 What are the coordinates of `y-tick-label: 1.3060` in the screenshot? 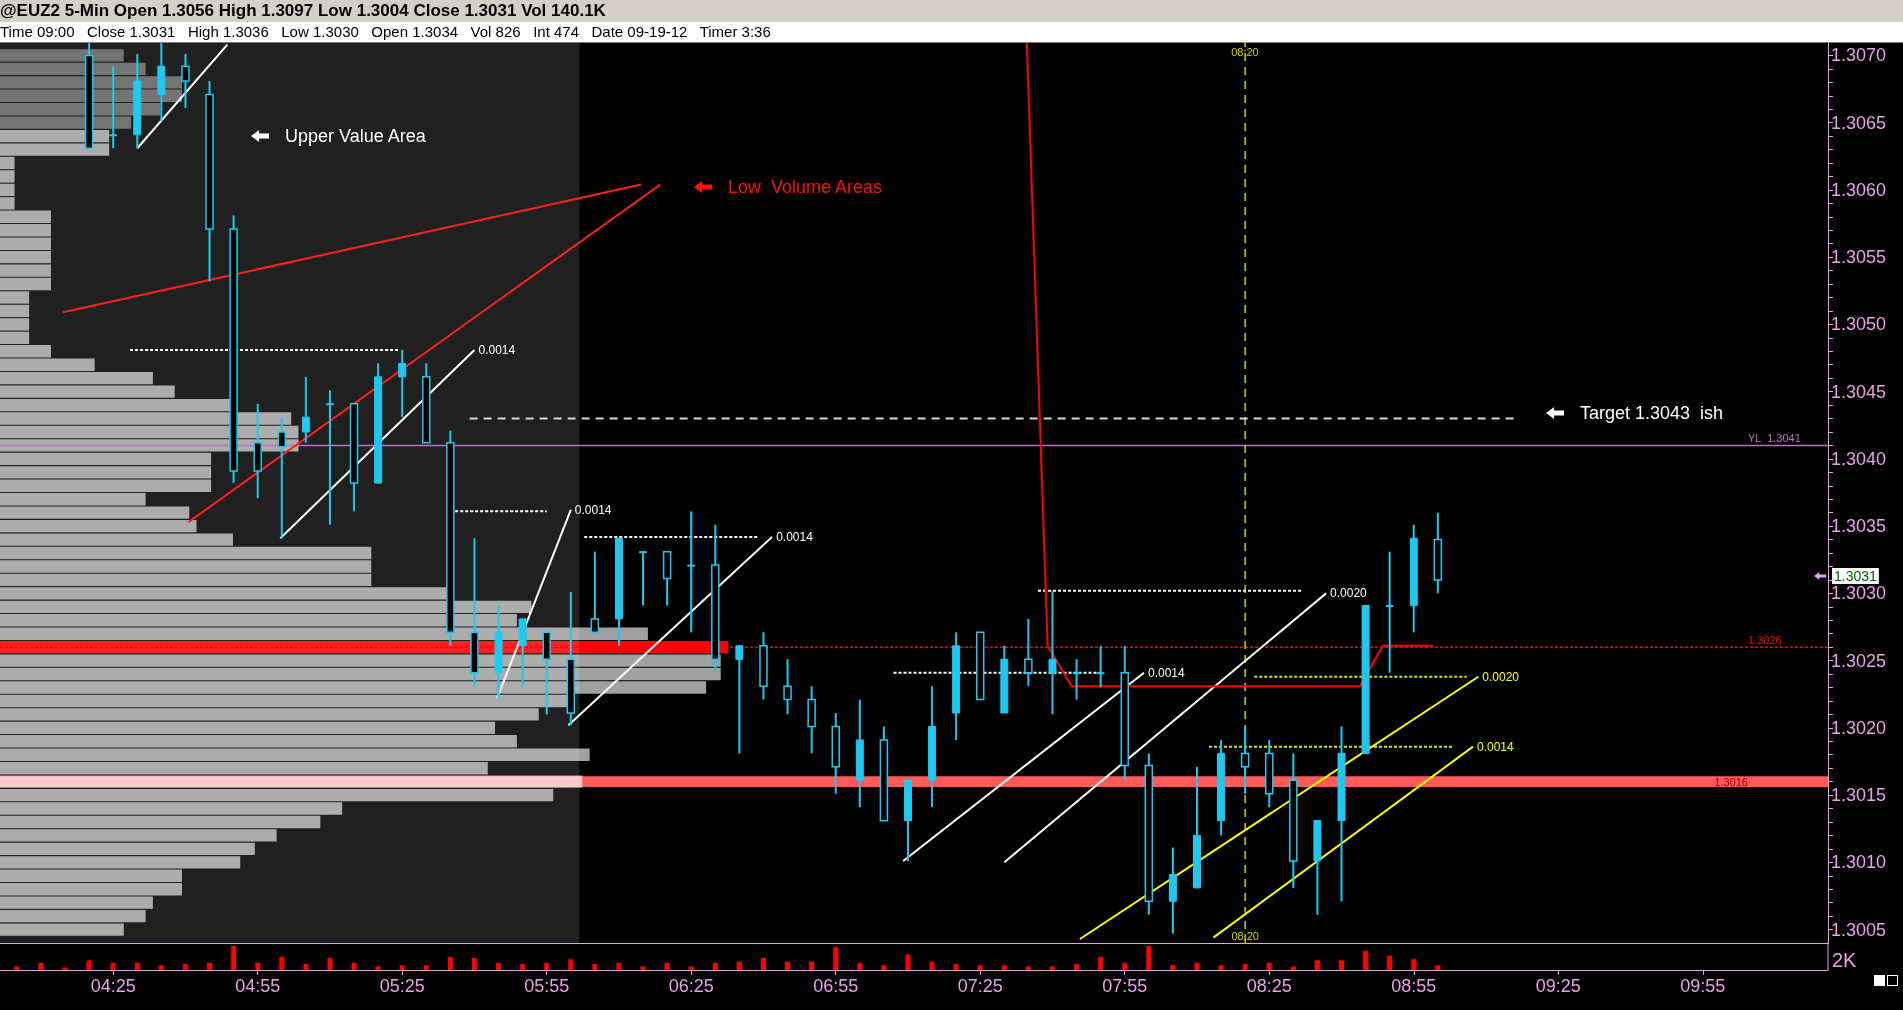 It's located at (1859, 189).